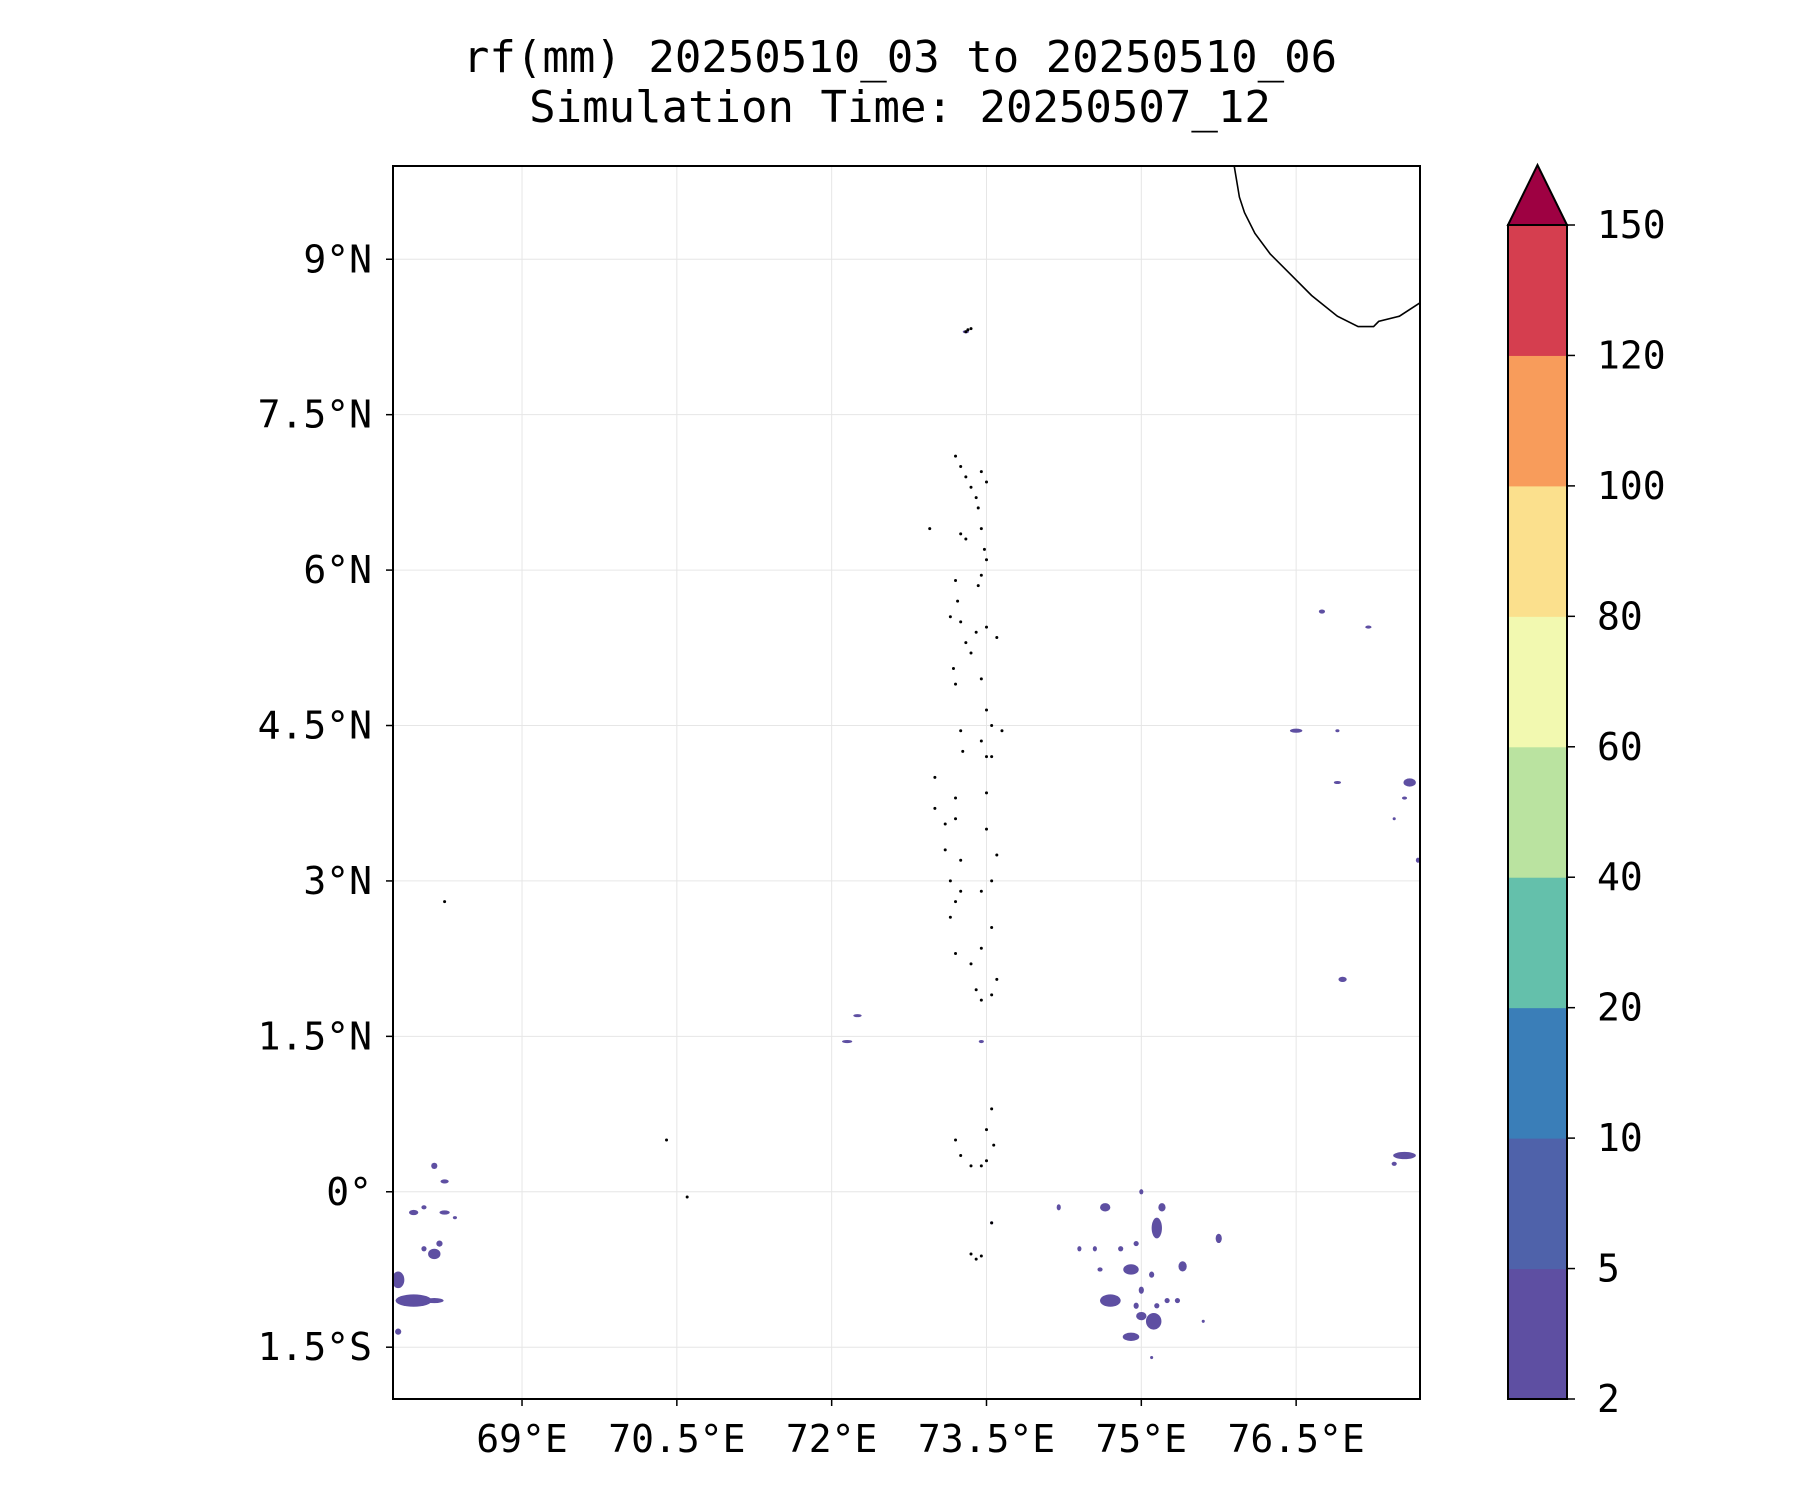 The width and height of the screenshot is (1800, 1500). Describe the element at coordinates (1296, 1439) in the screenshot. I see `x-tick-label: 76.5°E` at that location.